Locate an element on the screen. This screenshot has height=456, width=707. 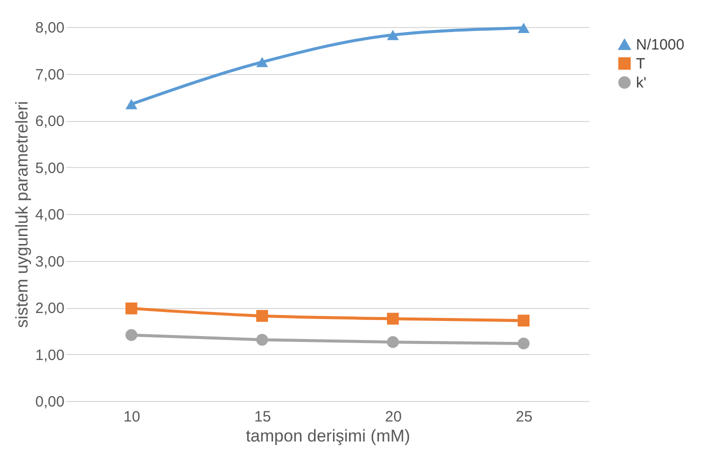
y-tick-label: 3,00 is located at coordinates (49, 261).